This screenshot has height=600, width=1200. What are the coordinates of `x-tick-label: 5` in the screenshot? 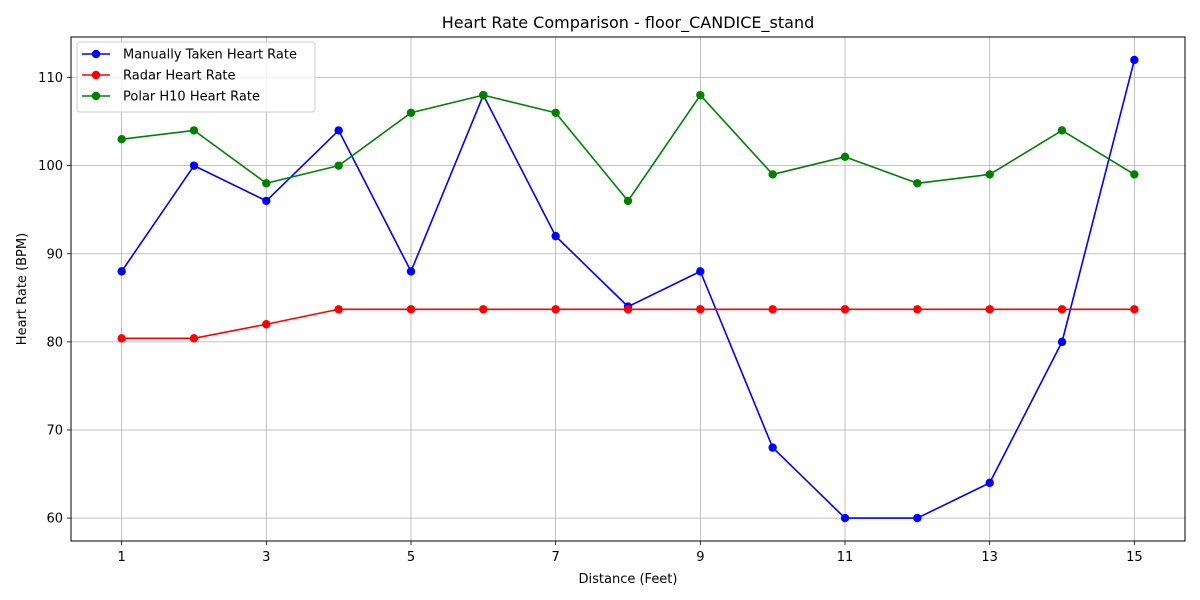 It's located at (411, 557).